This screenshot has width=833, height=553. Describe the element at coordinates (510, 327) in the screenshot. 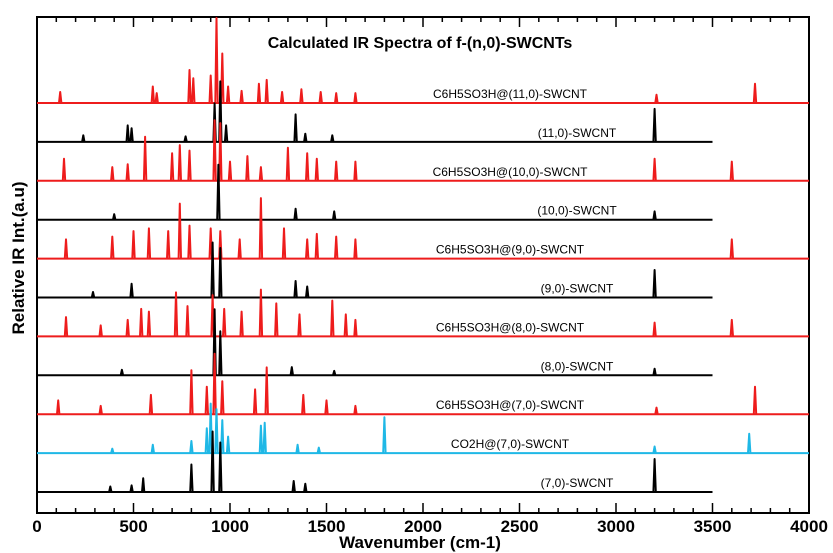

I see `spectrum-label: C6H5SO3H@(8,0)-SWCNT` at that location.